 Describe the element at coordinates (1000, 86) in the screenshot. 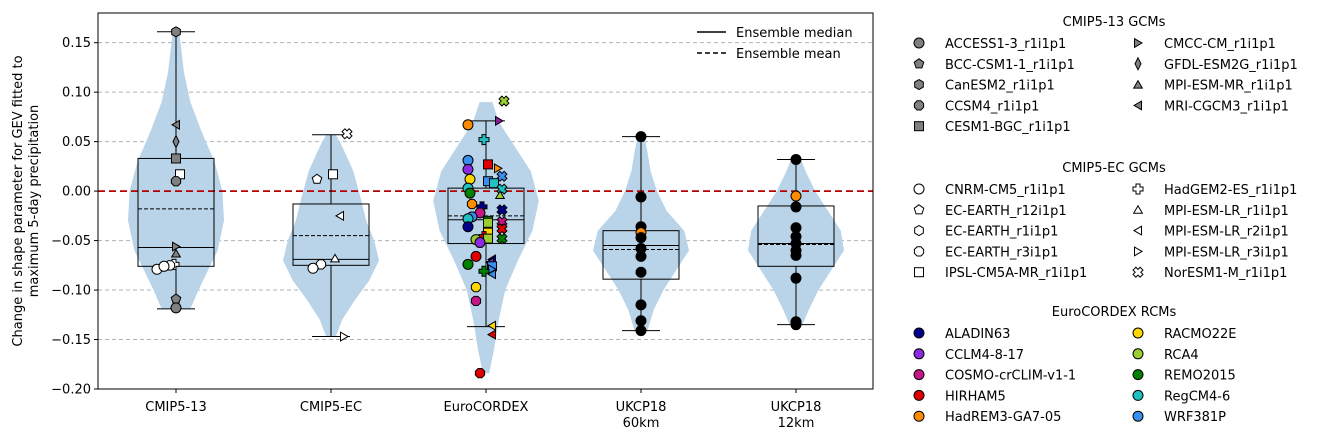

I see `legend-entry-label: CanESM2_r1i1p1` at that location.